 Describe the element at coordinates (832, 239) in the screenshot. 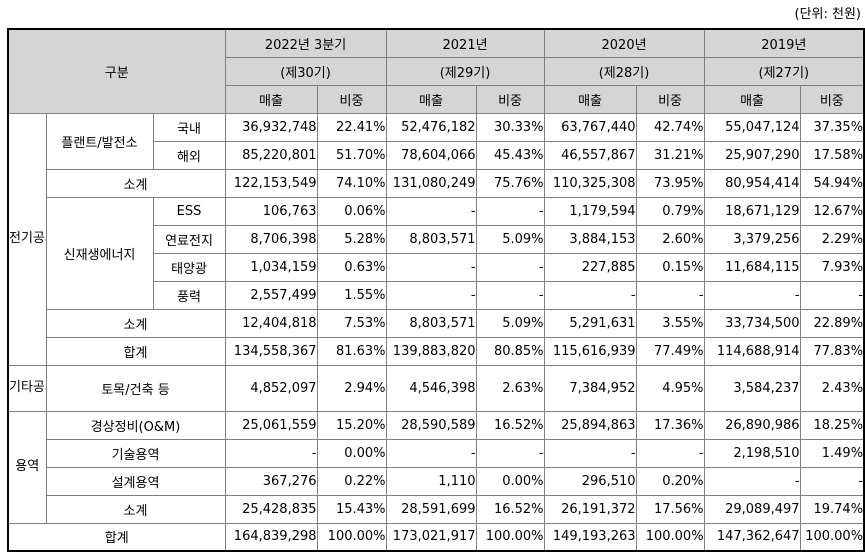

I see `cell-share: 2.29%` at that location.